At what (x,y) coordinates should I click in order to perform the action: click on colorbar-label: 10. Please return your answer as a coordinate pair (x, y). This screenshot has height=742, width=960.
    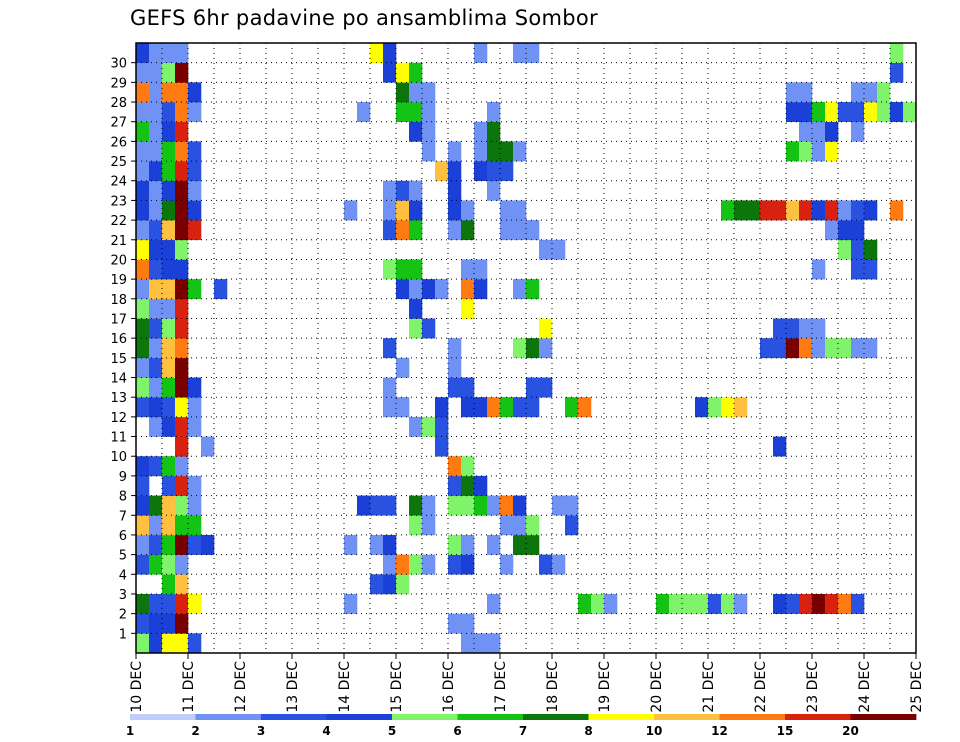
    Looking at the image, I should click on (654, 731).